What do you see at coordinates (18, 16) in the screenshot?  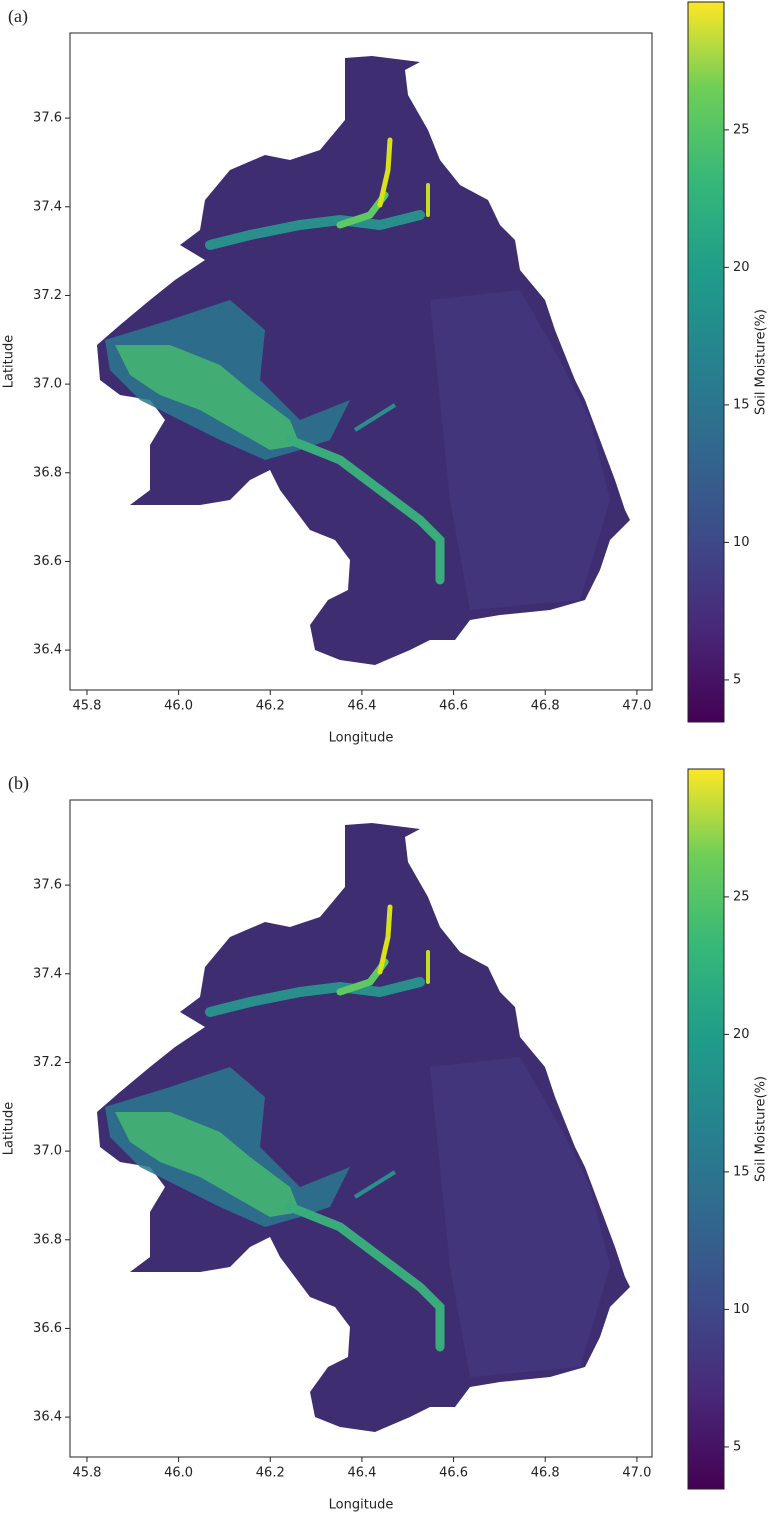 I see `panel-label: (a)` at bounding box center [18, 16].